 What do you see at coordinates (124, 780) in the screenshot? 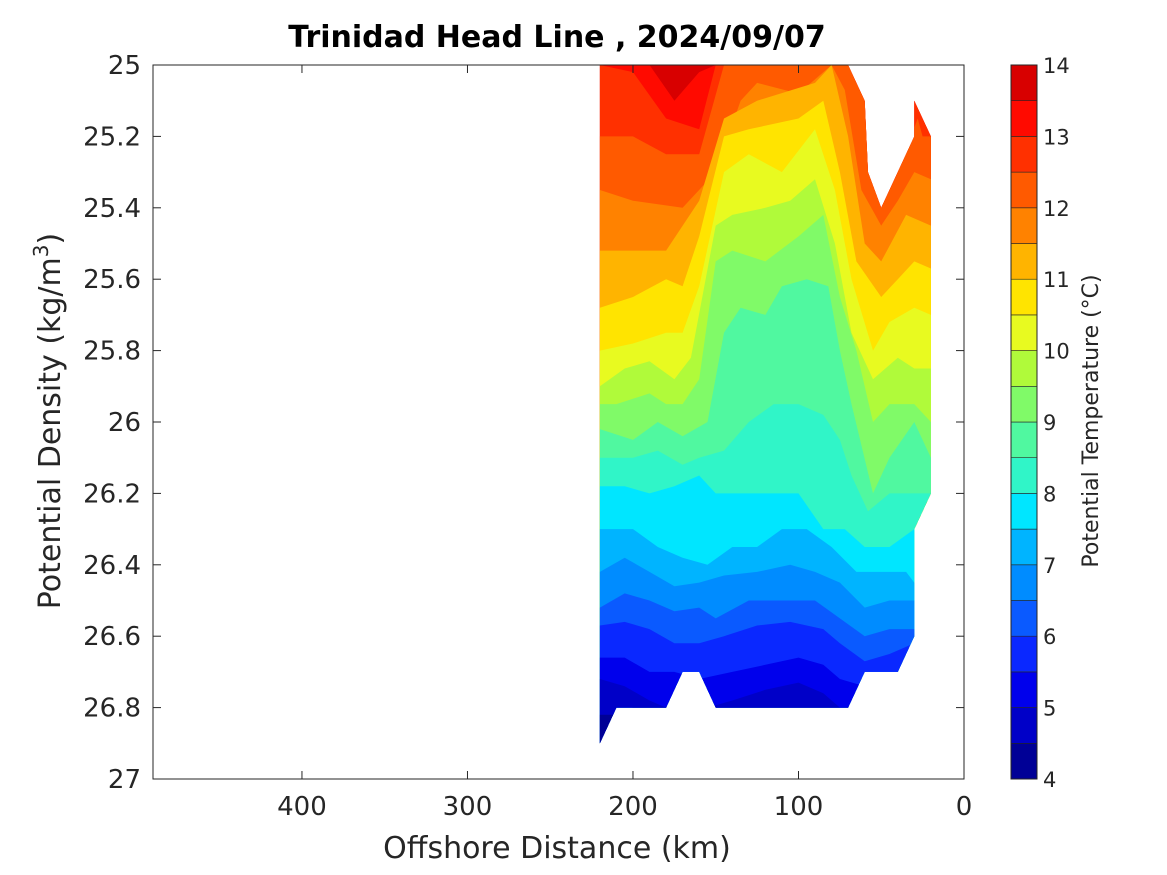
I see `y-tick-label: 27` at bounding box center [124, 780].